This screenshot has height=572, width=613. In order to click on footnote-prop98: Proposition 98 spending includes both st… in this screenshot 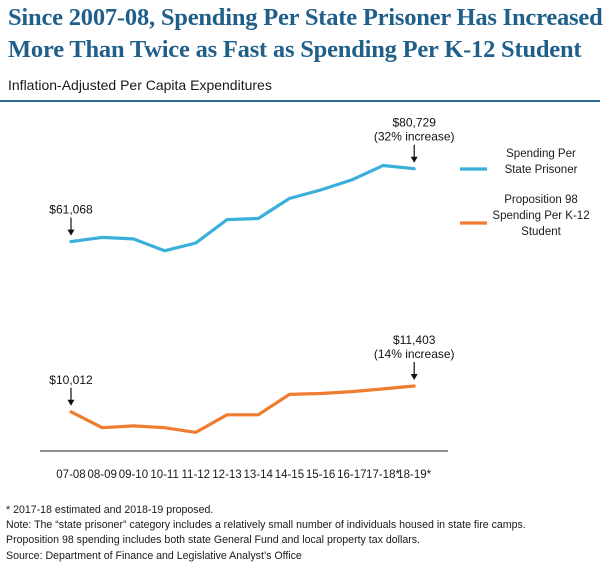, I will do `click(213, 540)`.